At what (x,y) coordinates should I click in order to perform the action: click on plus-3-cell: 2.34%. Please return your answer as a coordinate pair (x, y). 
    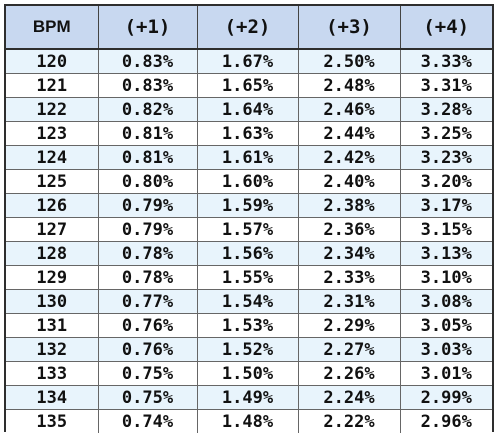
    Looking at the image, I should click on (349, 253).